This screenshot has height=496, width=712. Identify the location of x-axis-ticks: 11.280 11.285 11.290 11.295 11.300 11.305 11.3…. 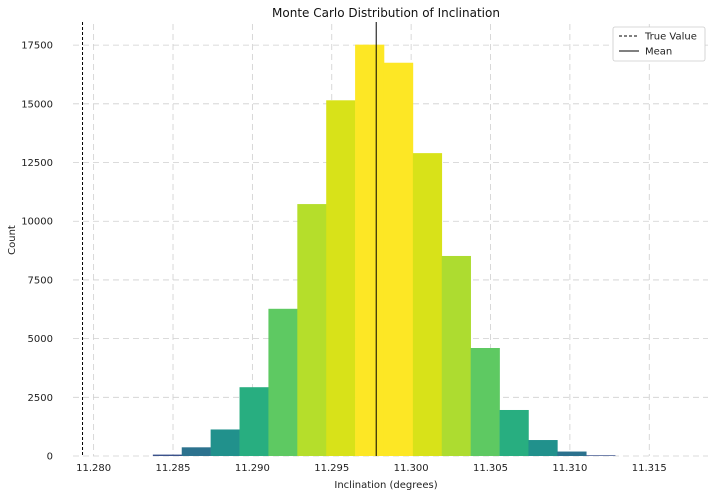
(371, 468).